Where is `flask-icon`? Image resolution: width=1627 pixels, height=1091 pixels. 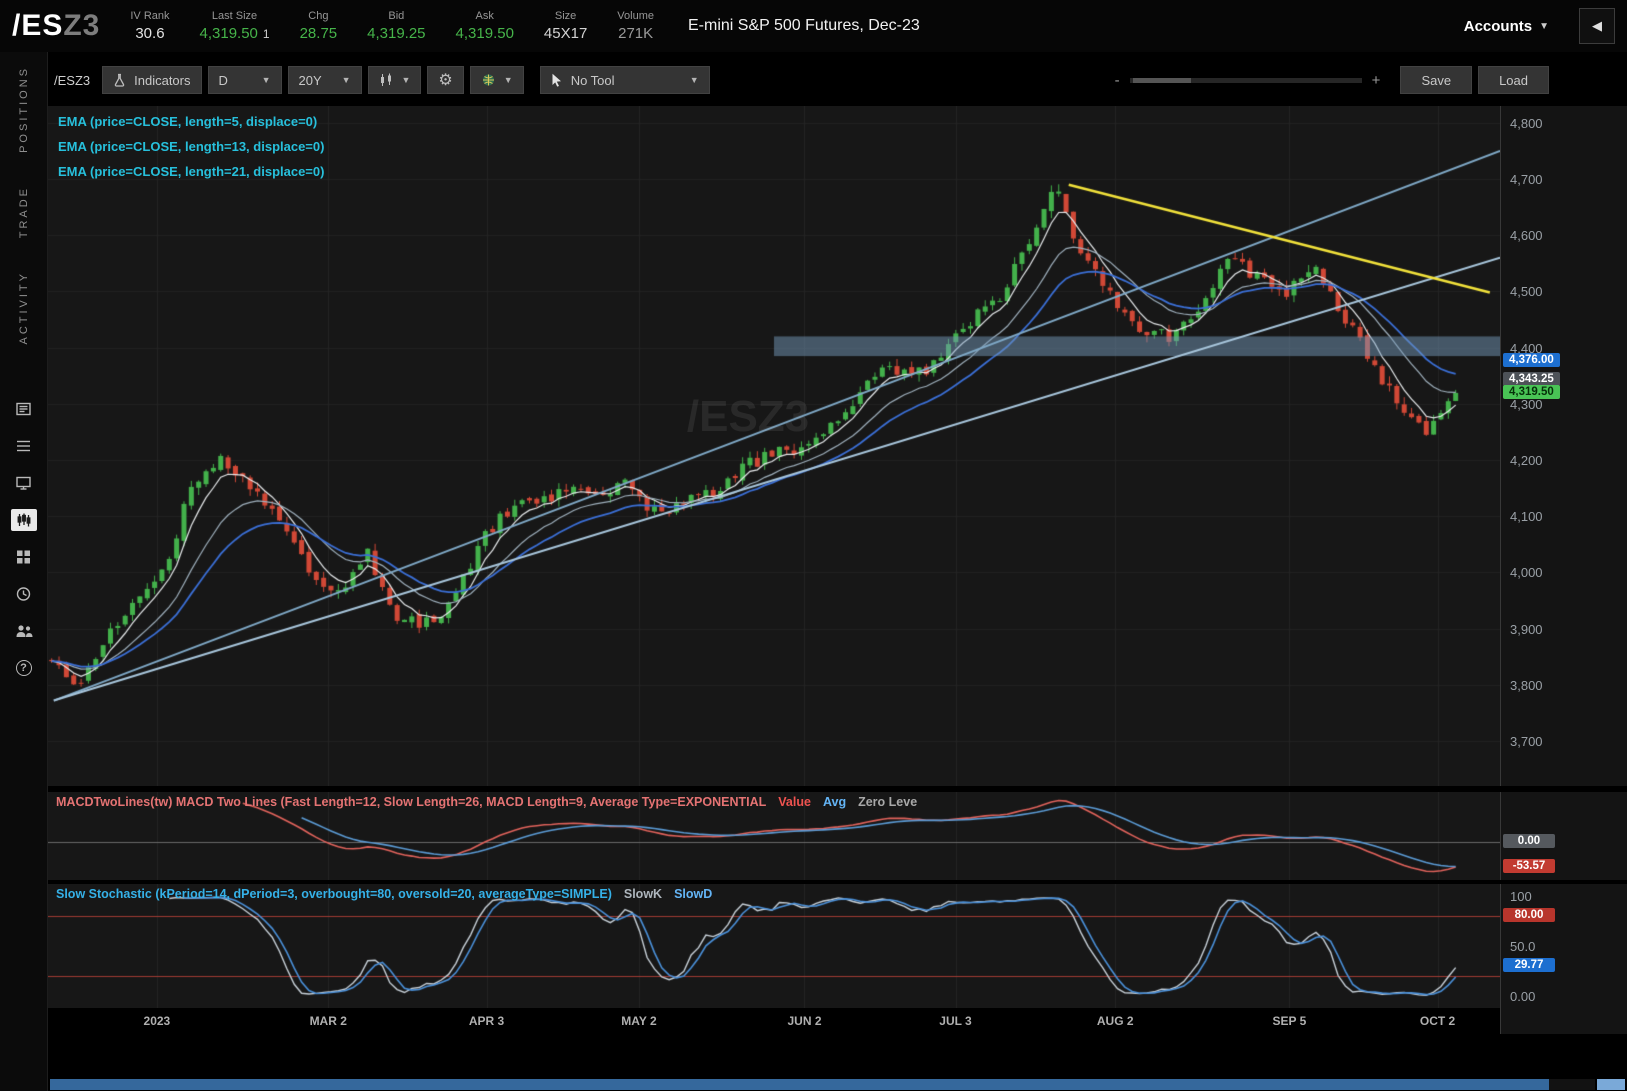
flask-icon is located at coordinates (119, 80).